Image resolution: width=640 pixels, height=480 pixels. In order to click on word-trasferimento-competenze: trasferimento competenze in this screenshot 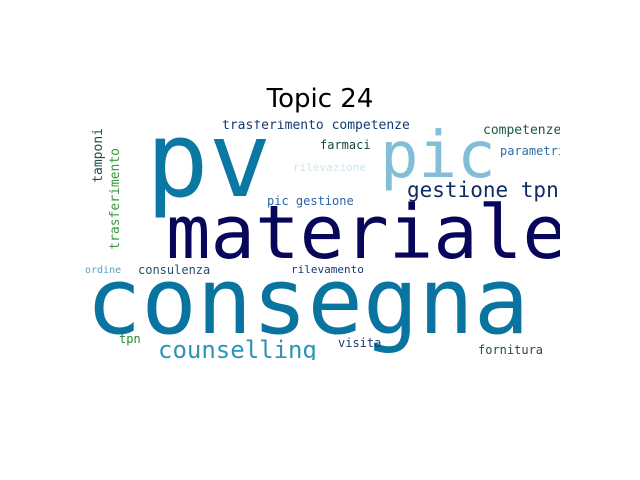, I will do `click(316, 126)`.